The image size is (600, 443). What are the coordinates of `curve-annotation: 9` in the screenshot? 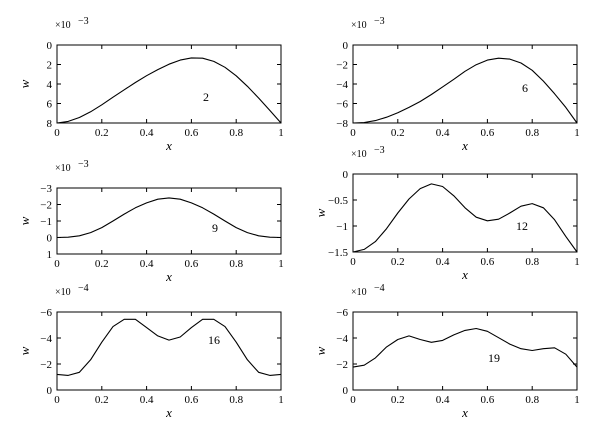 It's located at (215, 228).